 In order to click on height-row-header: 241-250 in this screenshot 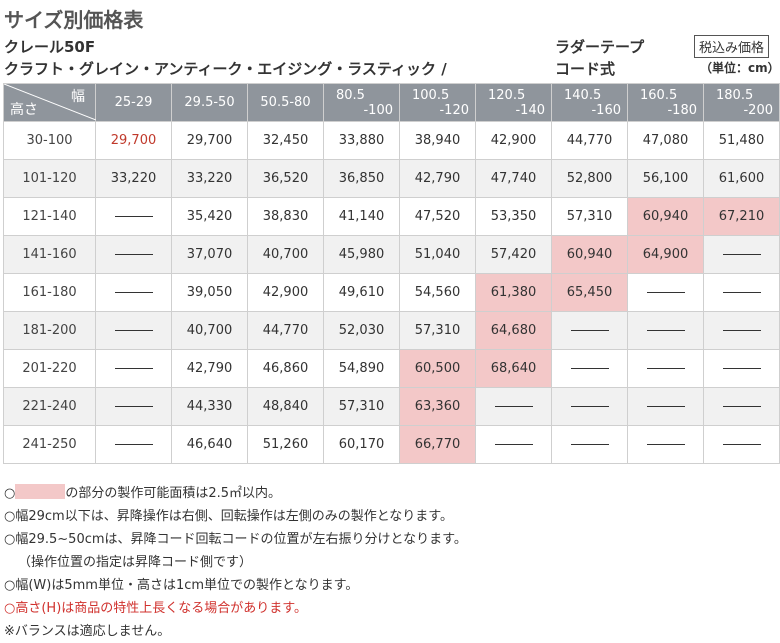, I will do `click(49, 444)`.